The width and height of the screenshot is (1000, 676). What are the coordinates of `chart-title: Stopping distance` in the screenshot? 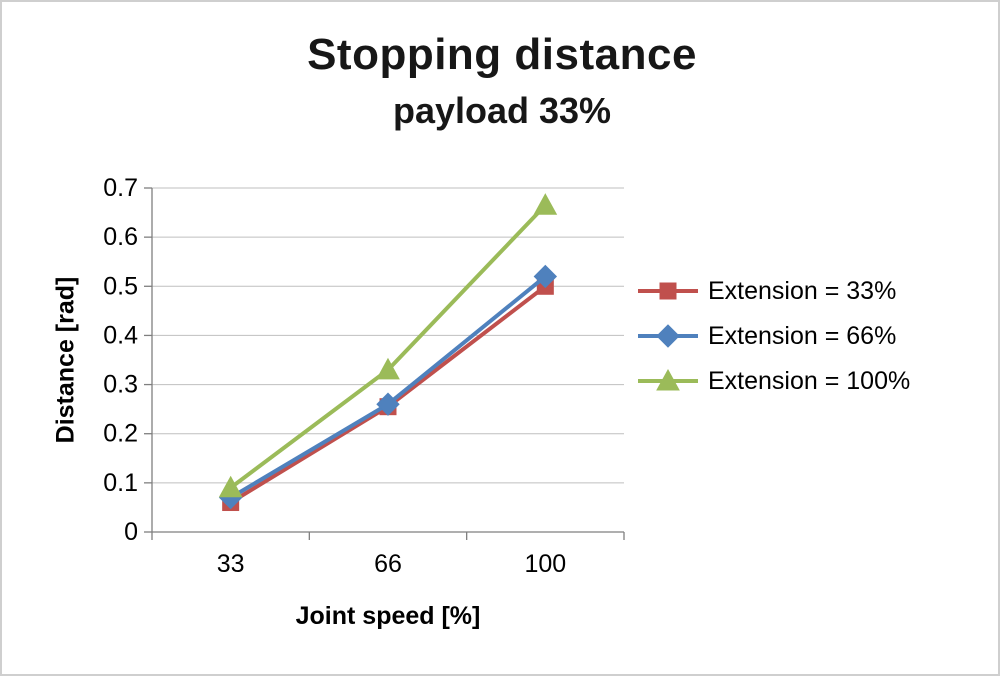 It's located at (502, 54).